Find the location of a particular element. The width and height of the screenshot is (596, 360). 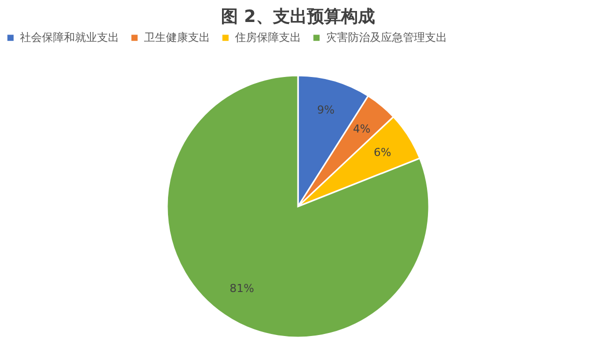

data-label: 81% is located at coordinates (242, 289).